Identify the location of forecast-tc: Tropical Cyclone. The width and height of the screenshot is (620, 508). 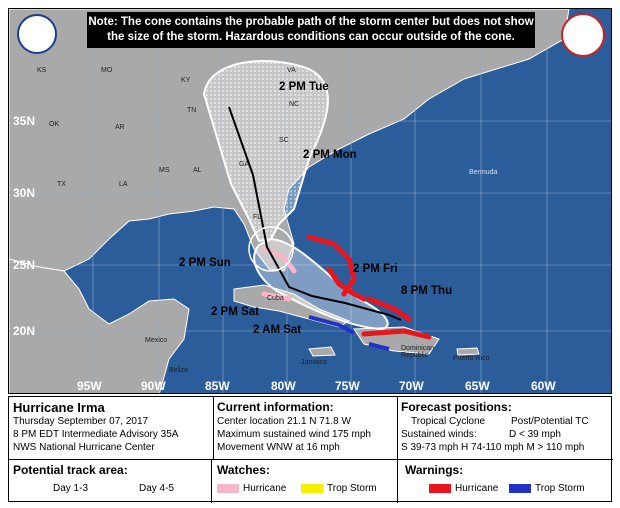
(448, 421).